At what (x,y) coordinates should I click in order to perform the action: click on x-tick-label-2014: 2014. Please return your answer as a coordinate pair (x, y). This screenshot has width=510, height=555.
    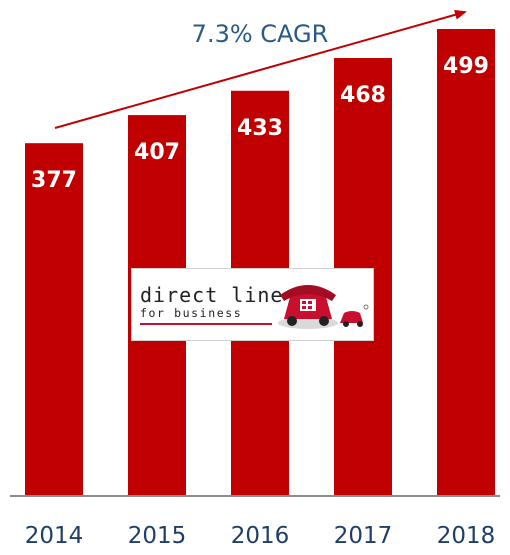
    Looking at the image, I should click on (54, 536).